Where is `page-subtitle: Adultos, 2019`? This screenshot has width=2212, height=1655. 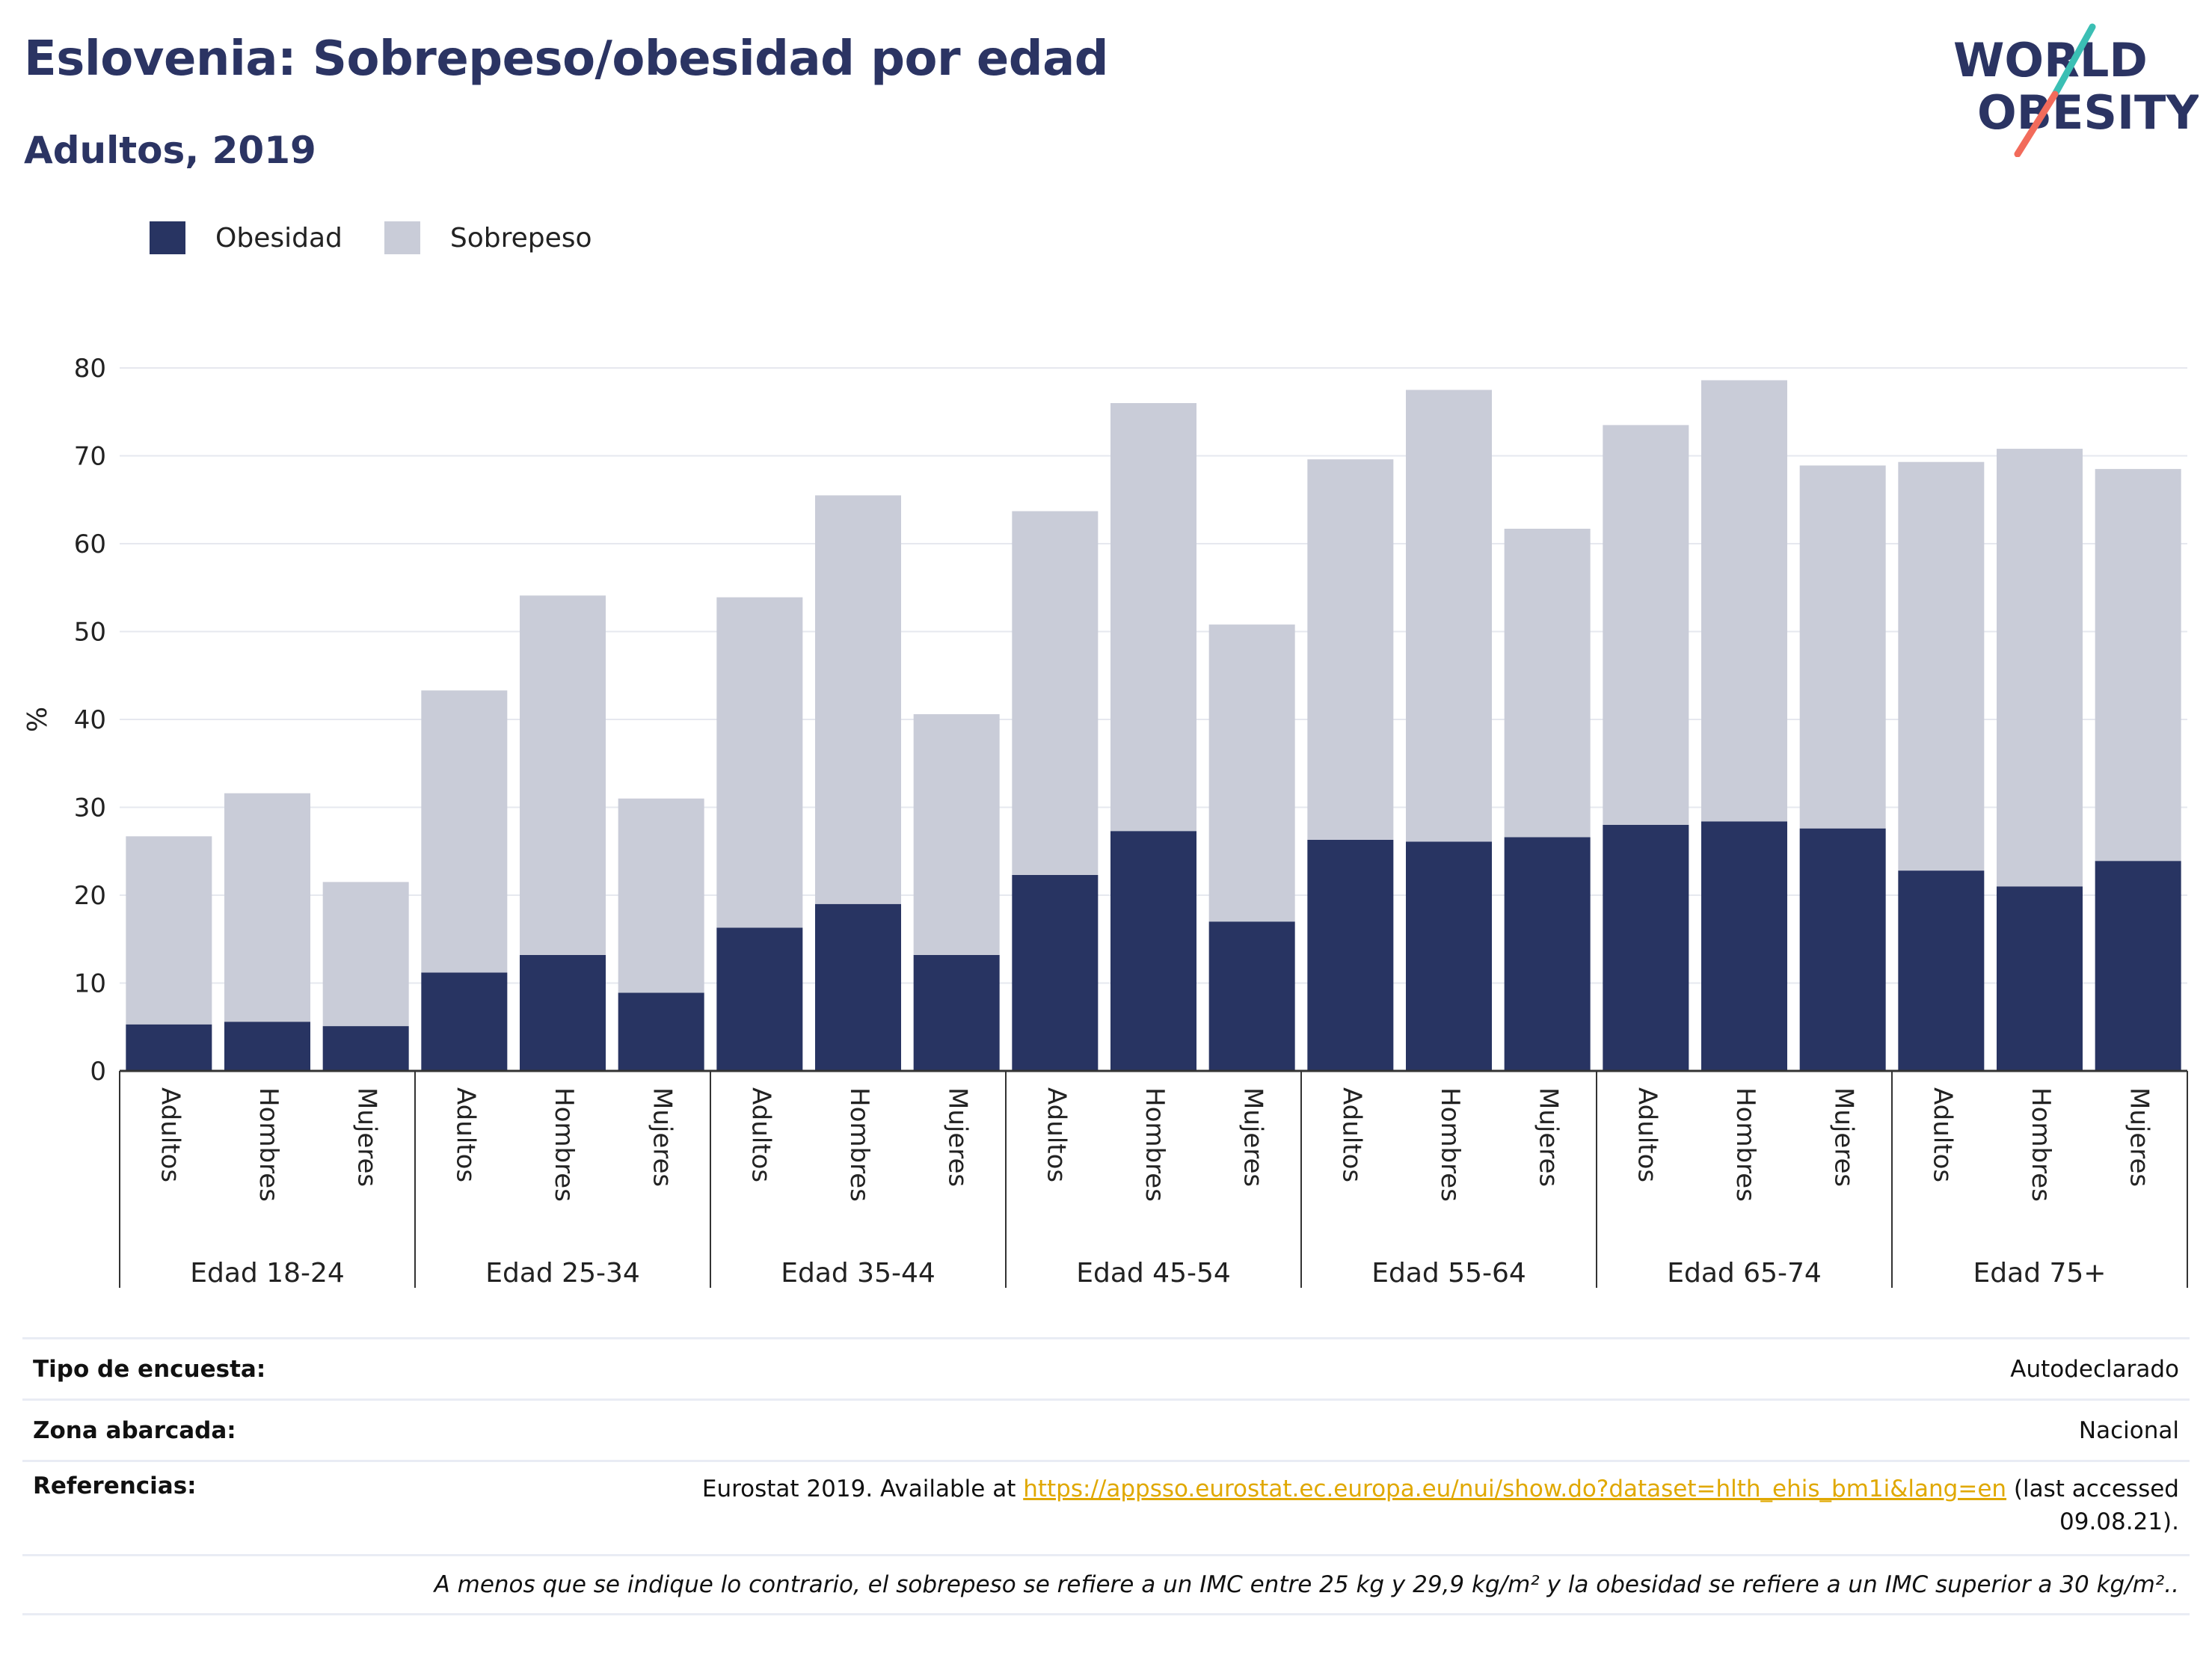 page-subtitle: Adultos, 2019 is located at coordinates (170, 150).